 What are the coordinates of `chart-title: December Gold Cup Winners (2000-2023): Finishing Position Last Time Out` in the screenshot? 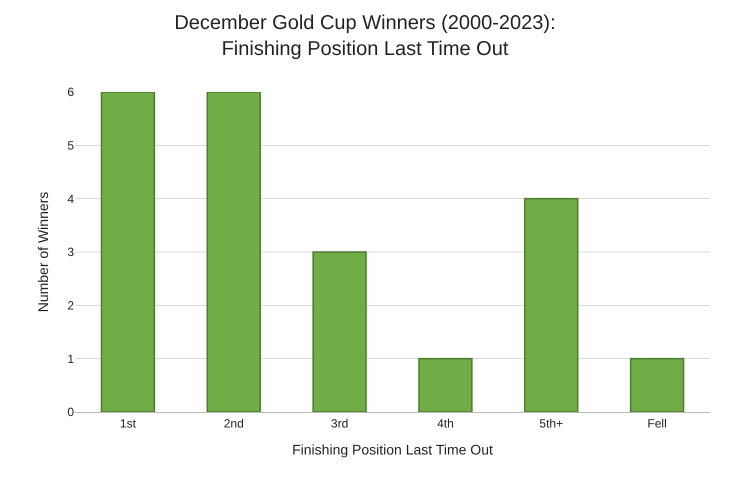 It's located at (365, 36).